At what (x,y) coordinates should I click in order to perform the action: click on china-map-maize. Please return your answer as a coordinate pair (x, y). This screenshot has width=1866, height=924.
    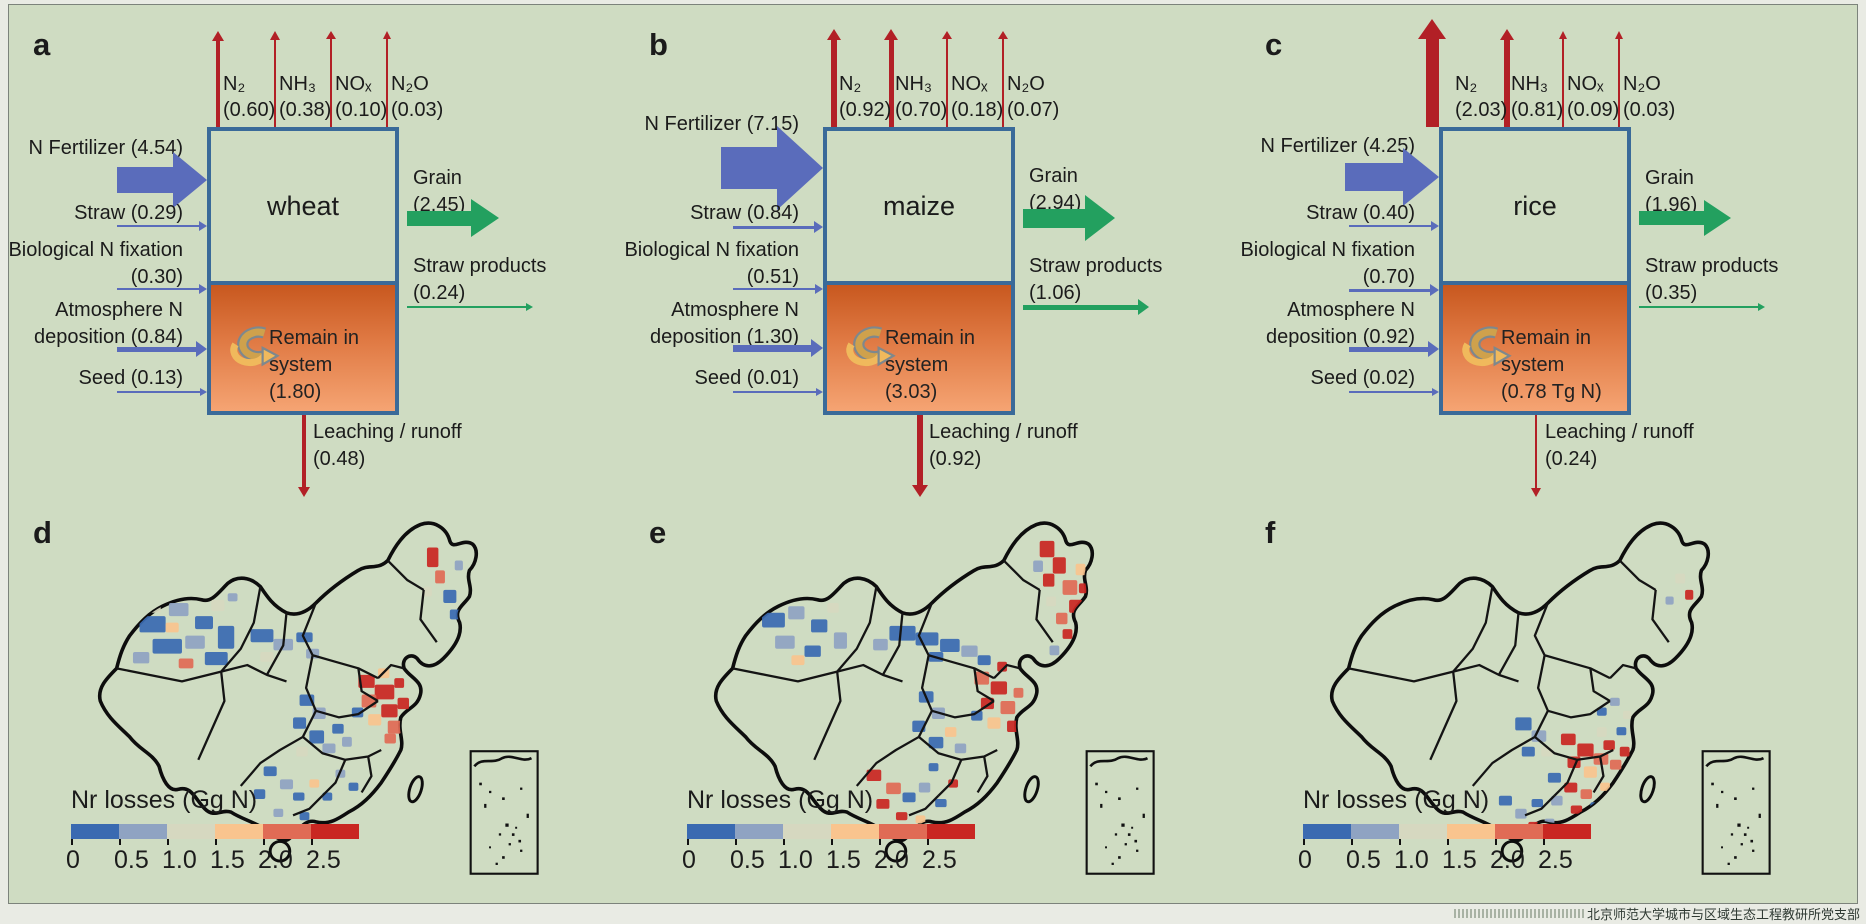
    Looking at the image, I should click on (911, 690).